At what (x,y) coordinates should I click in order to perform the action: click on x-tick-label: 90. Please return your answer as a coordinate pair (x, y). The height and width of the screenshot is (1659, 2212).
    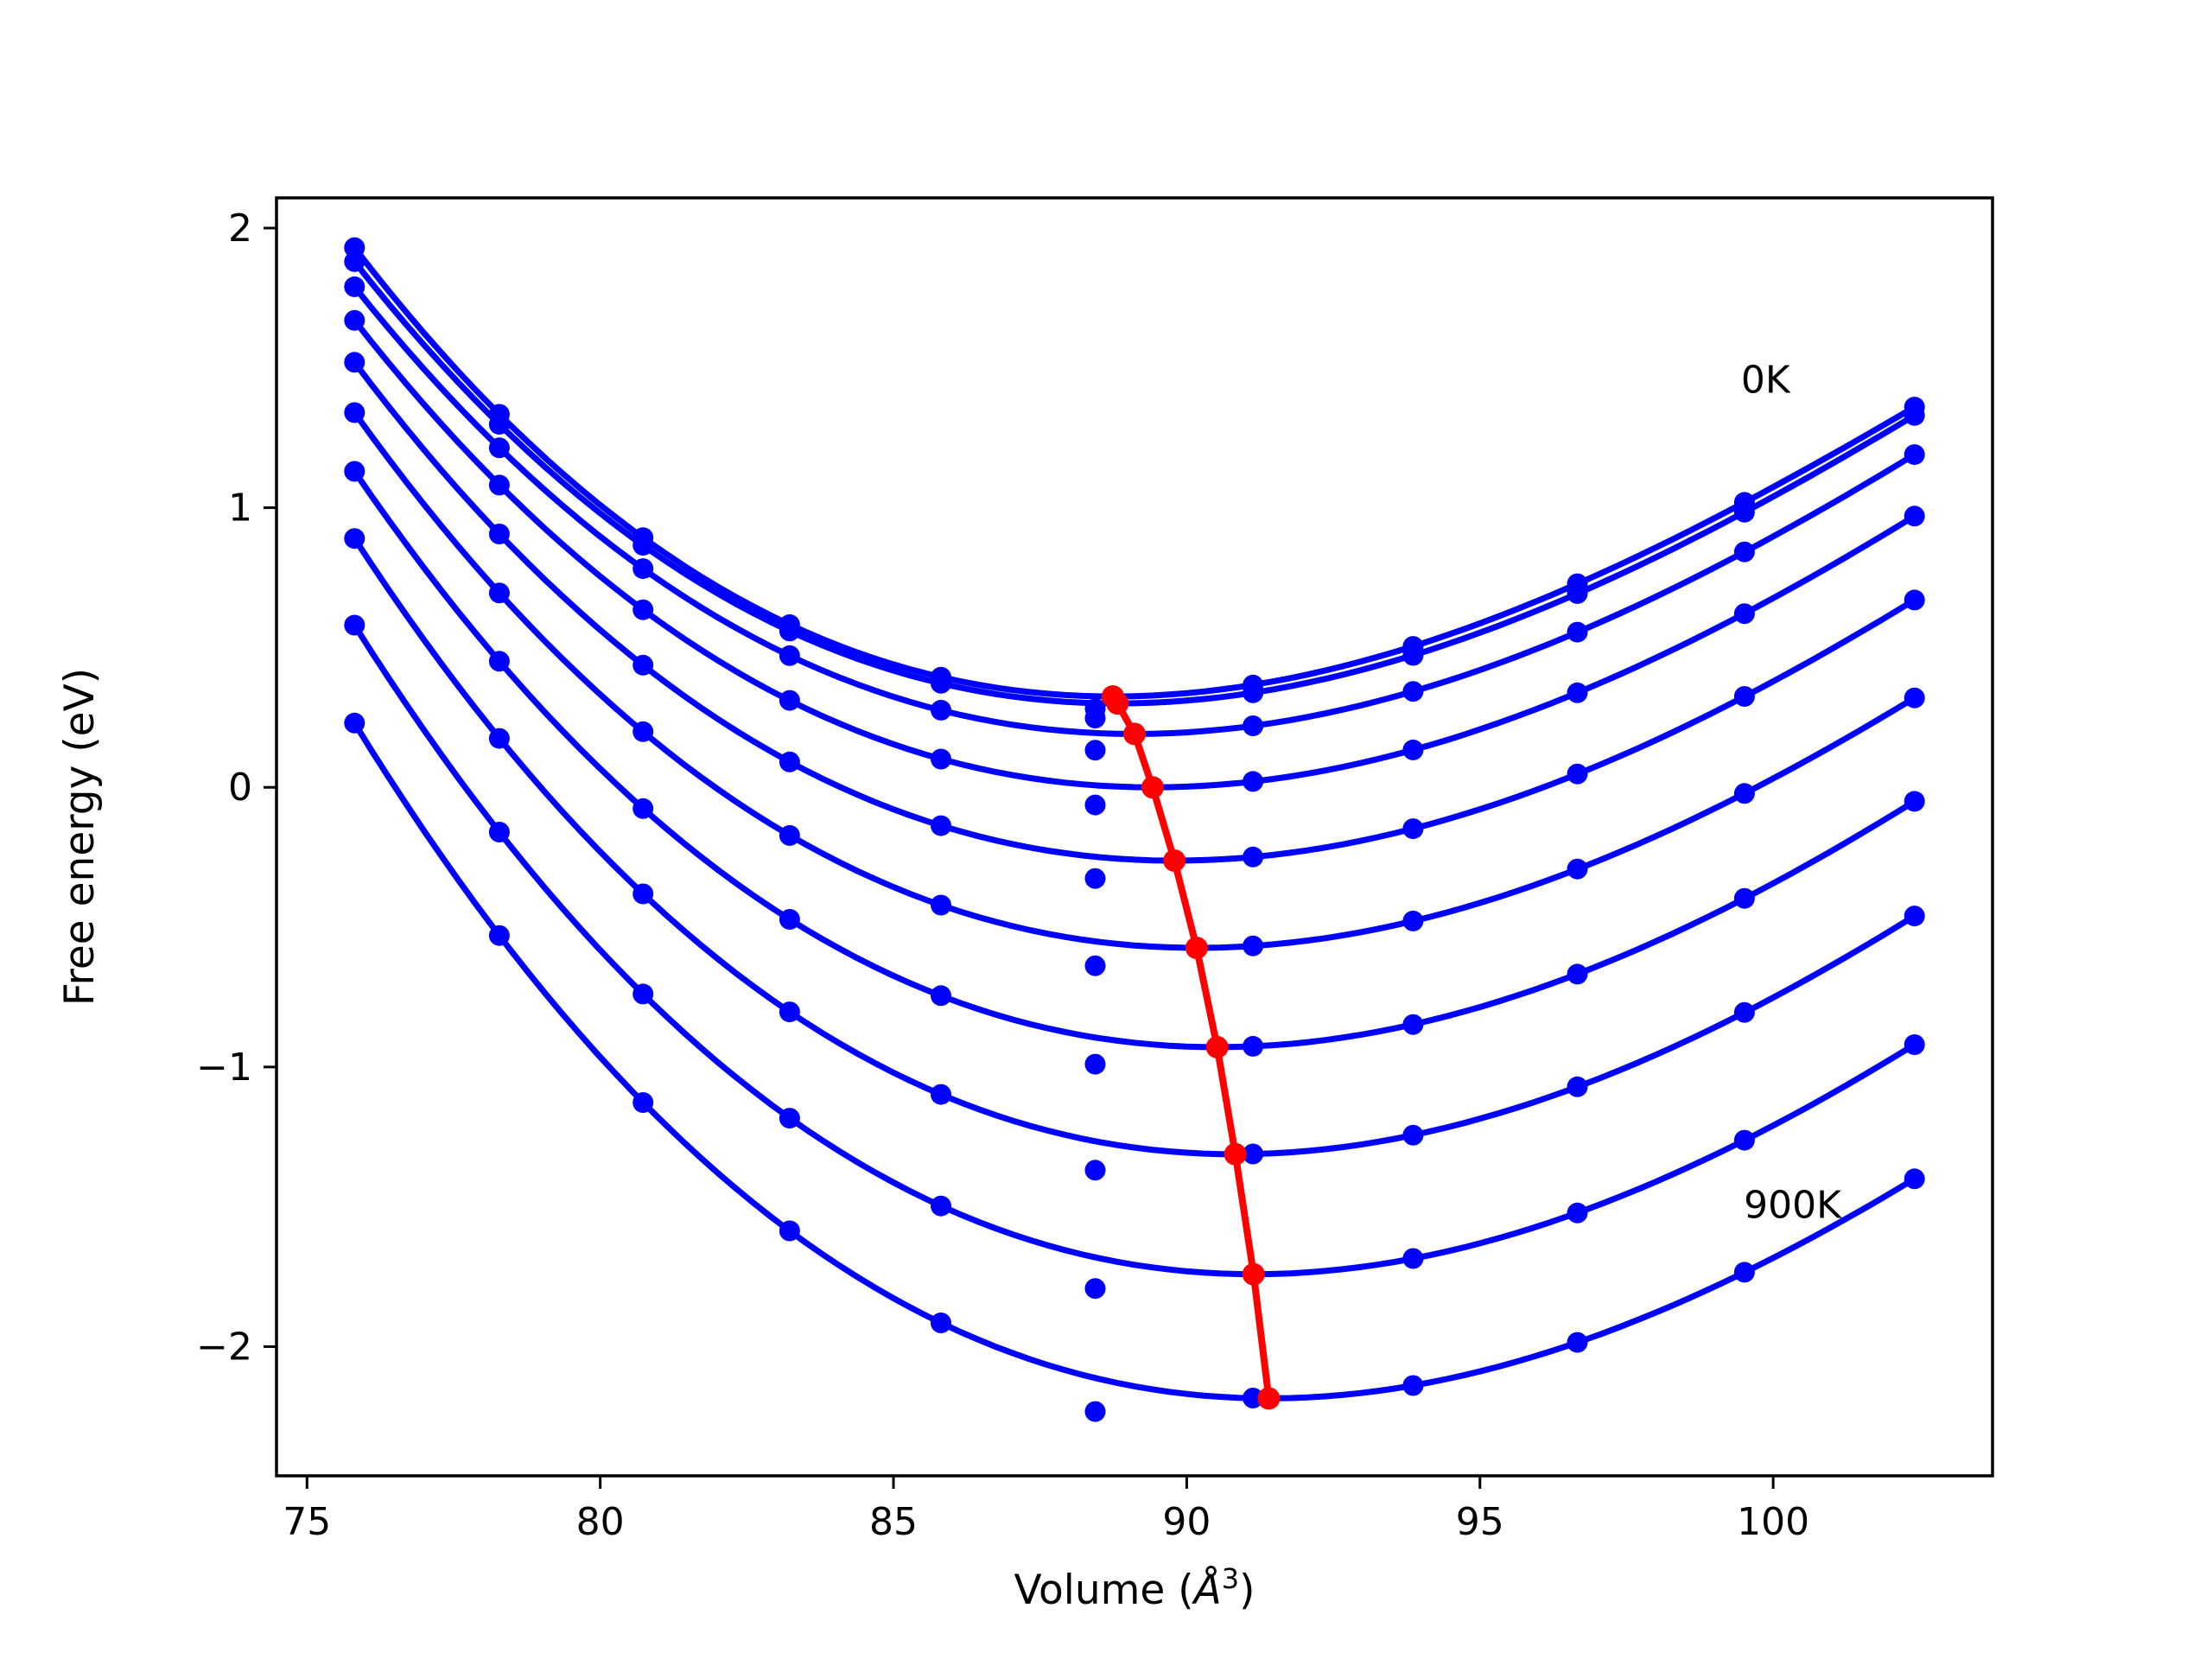
    Looking at the image, I should click on (1186, 1522).